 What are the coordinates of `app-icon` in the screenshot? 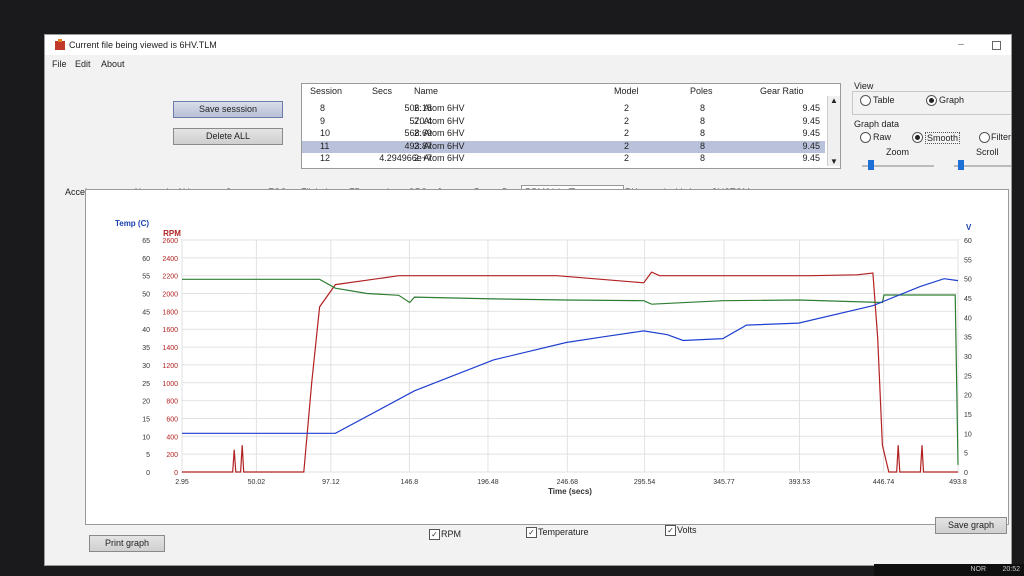 It's located at (60, 44).